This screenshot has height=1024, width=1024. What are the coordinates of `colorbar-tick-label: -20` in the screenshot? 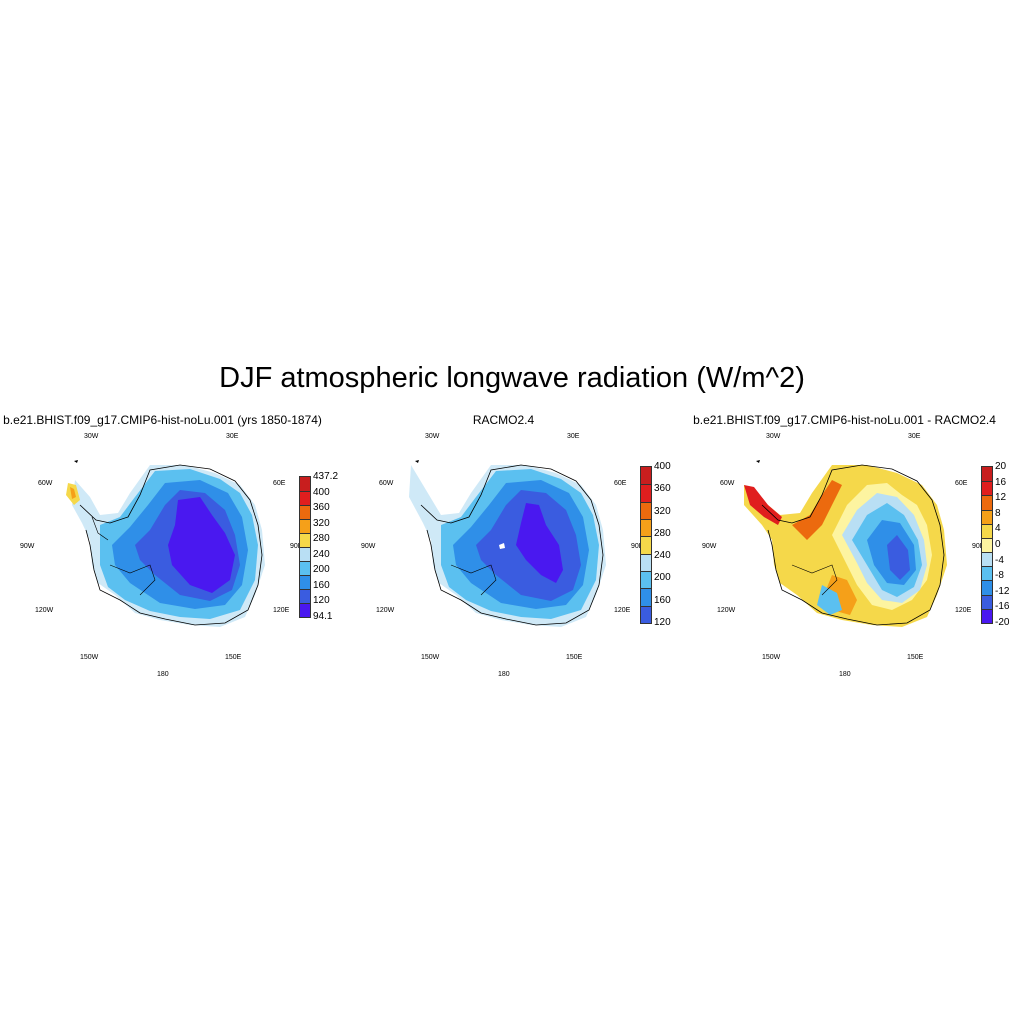 It's located at (1002, 622).